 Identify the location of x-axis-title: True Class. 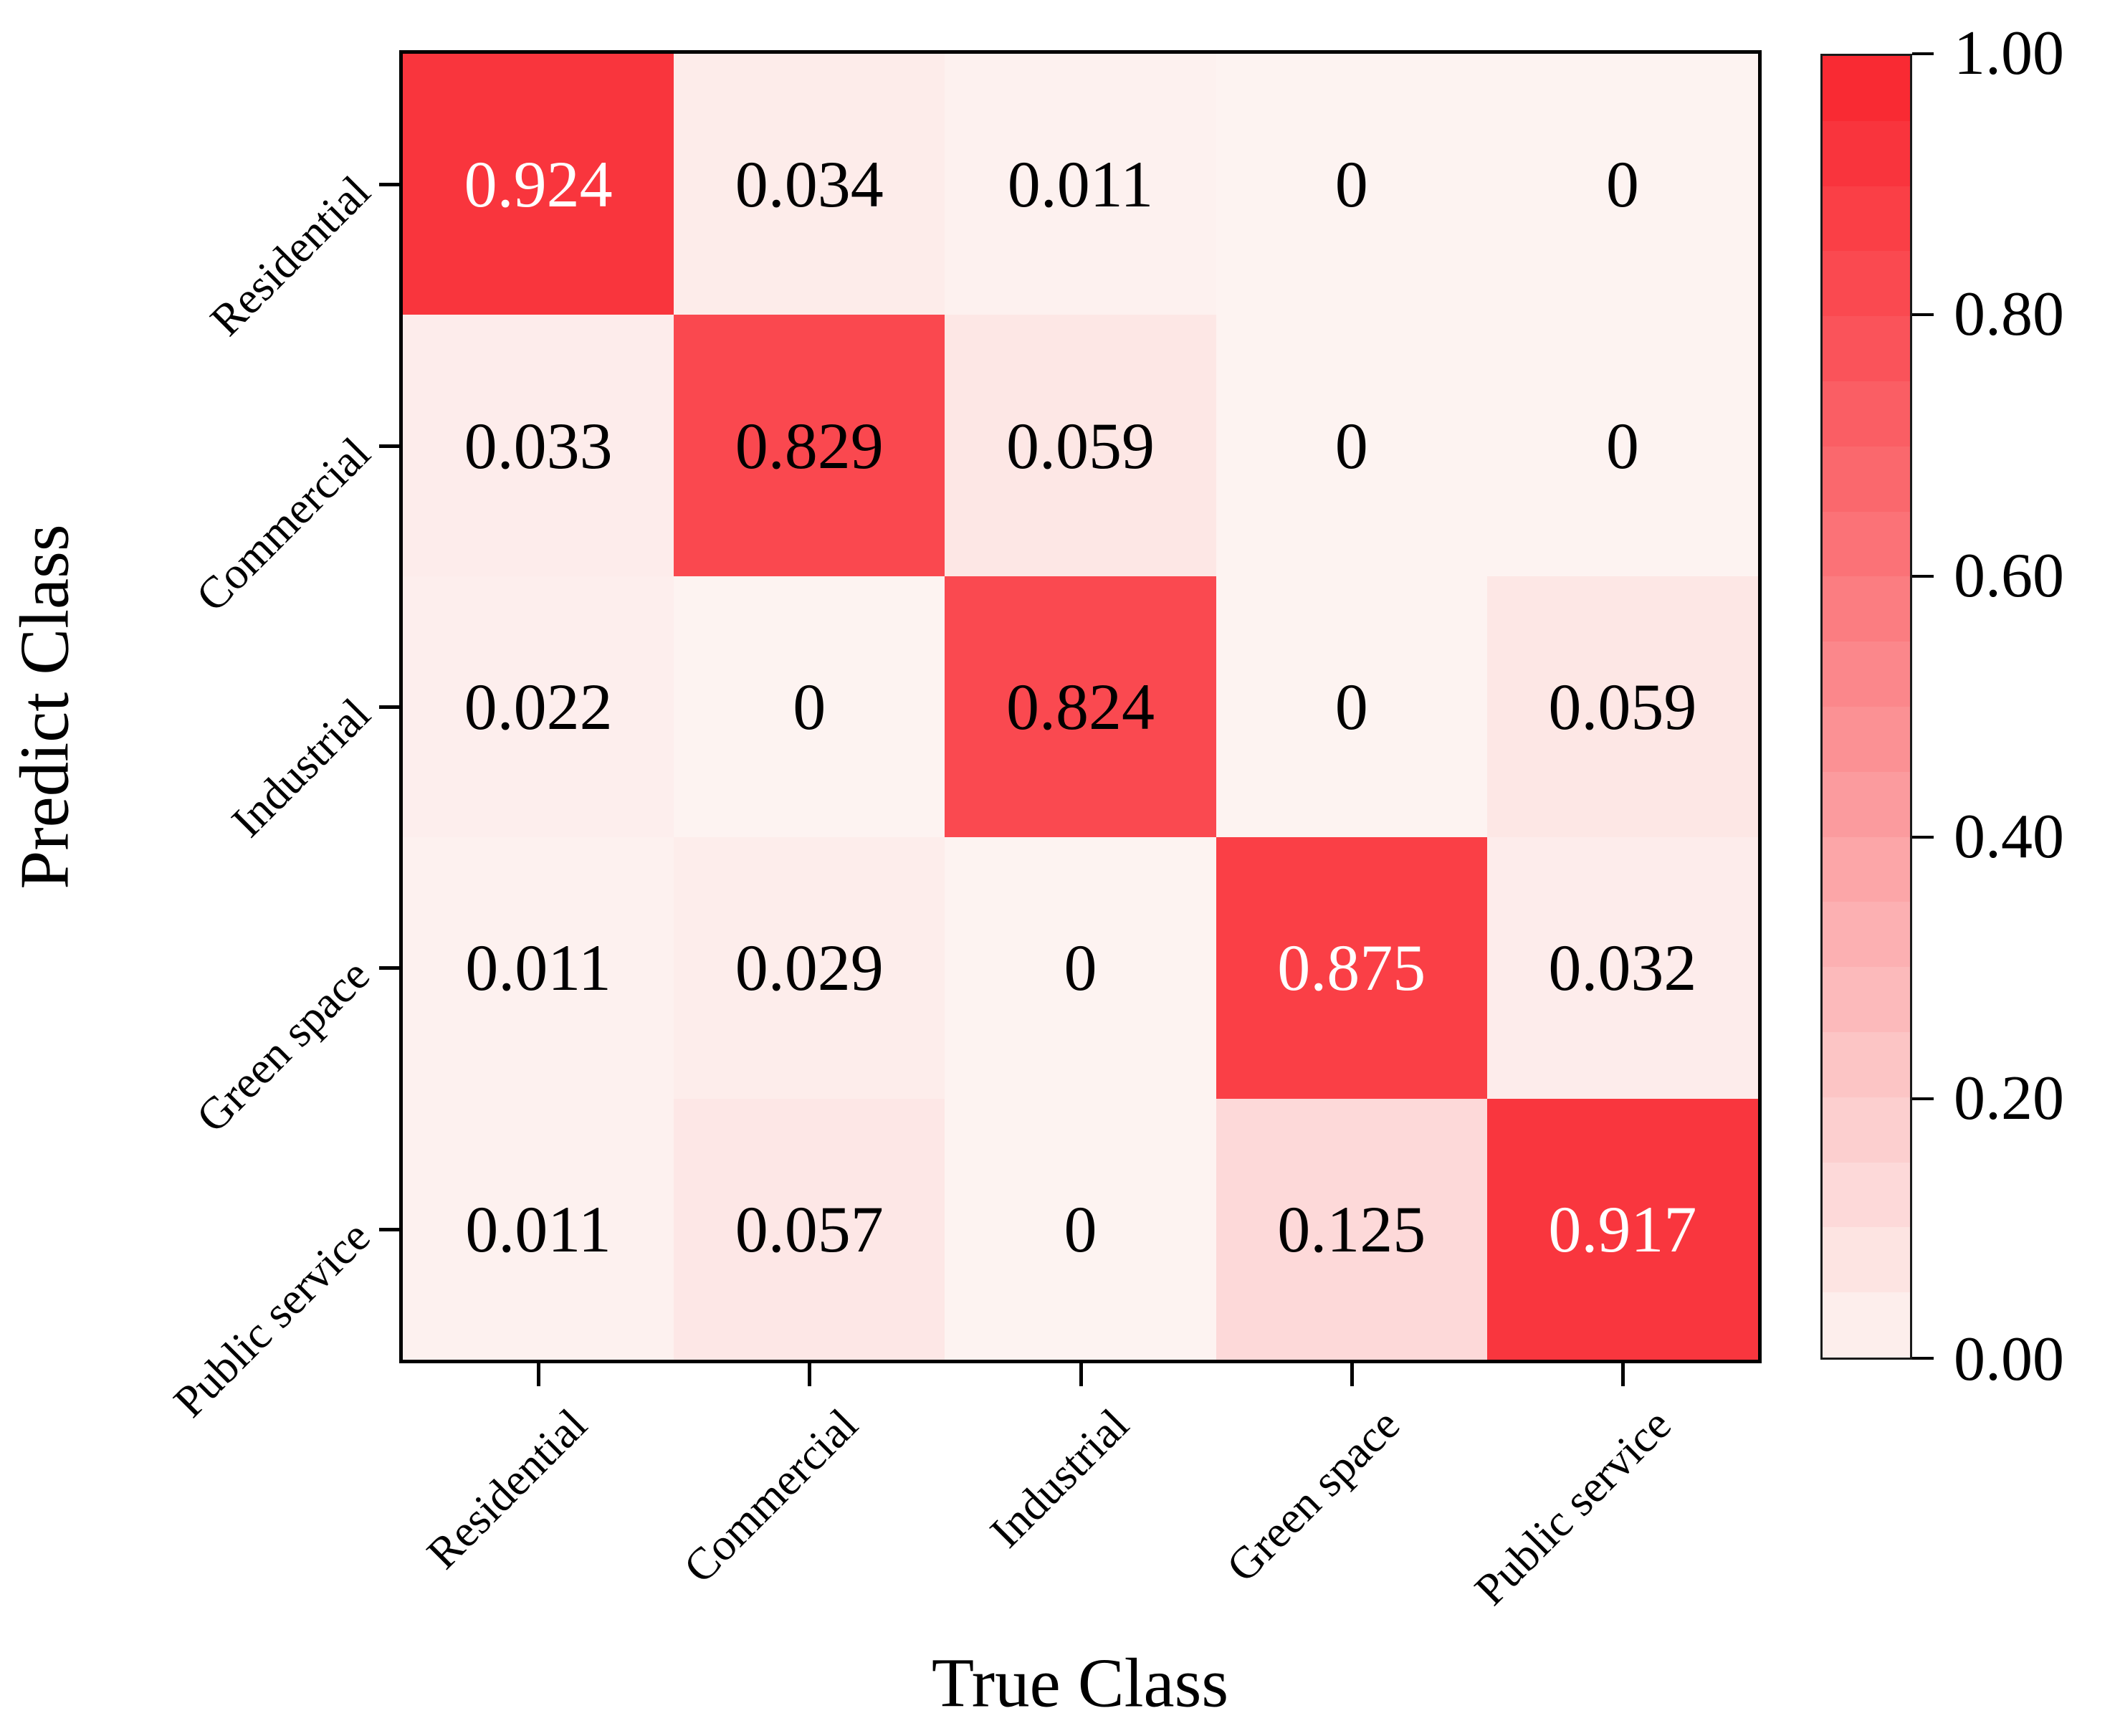
(1080, 1683).